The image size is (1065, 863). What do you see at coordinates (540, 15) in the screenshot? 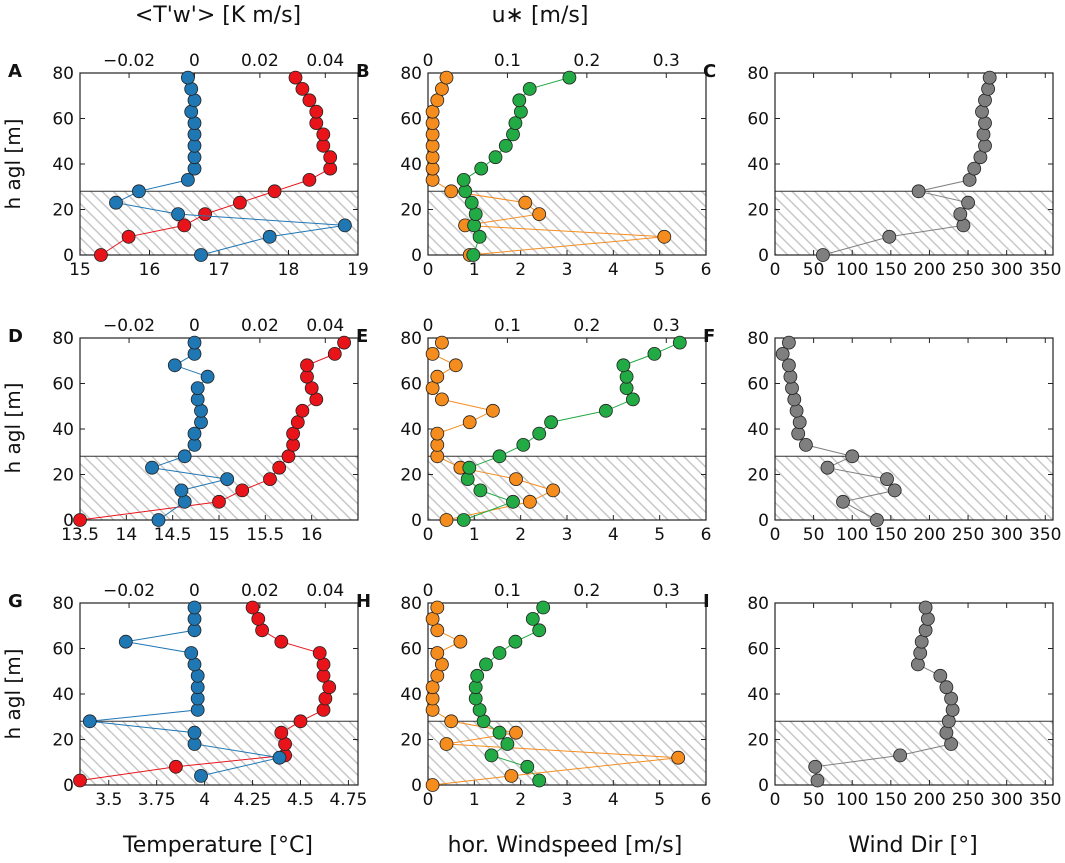
I see `top-label-ustar: u∗ [m/s]` at bounding box center [540, 15].